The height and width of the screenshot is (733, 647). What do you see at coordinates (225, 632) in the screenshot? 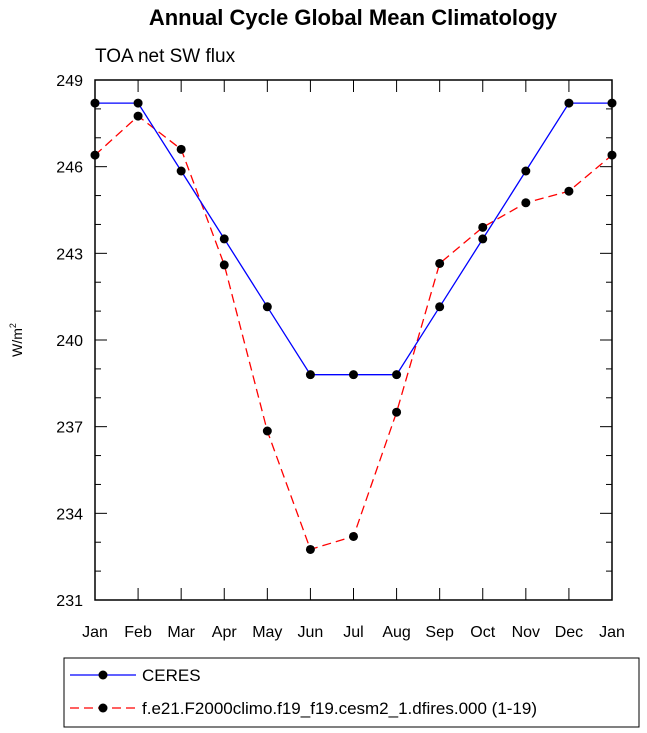
I see `x-tick-label: Apr` at bounding box center [225, 632].